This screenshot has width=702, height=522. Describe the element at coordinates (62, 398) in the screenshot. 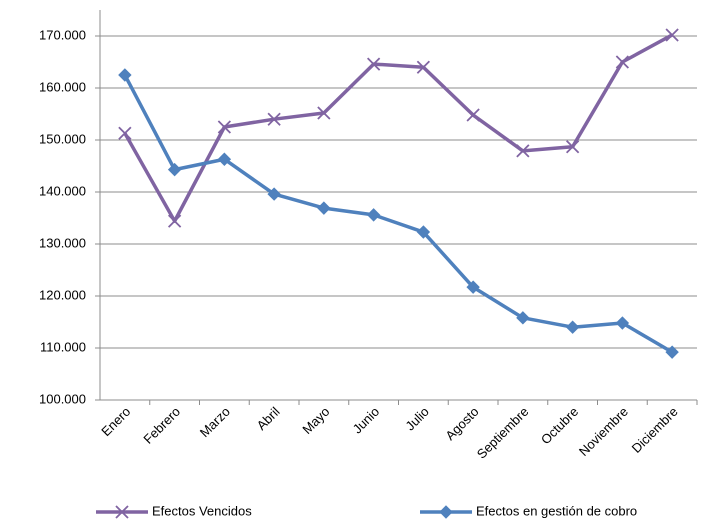

I see `y-tick-label: 100.000` at that location.